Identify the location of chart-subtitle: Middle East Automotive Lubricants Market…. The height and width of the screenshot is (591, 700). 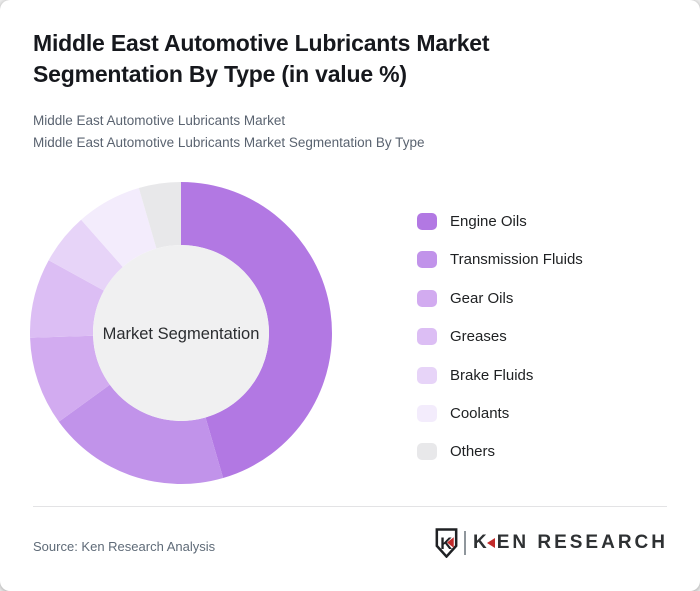
(228, 131).